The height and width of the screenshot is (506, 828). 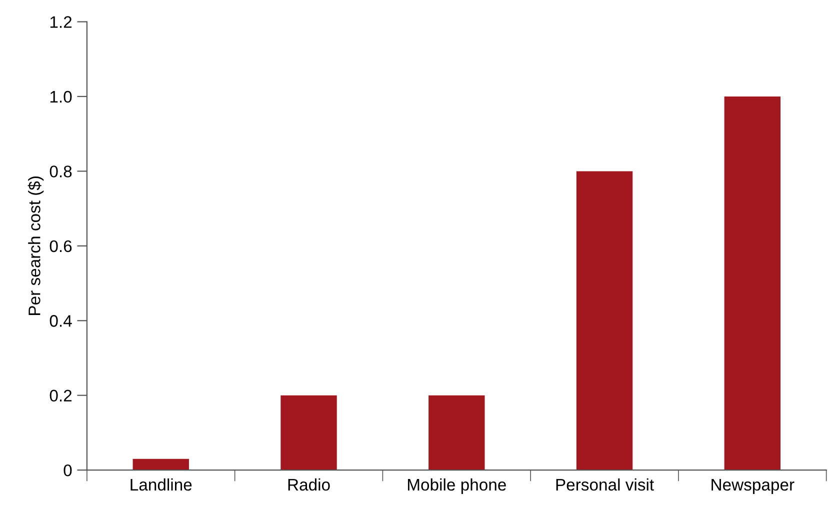 What do you see at coordinates (753, 486) in the screenshot?
I see `x-tick-label: Newspaper` at bounding box center [753, 486].